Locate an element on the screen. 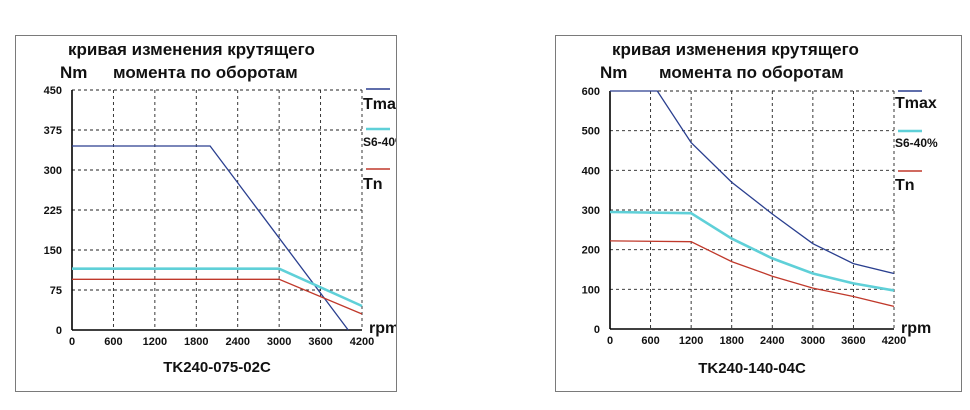 The image size is (970, 410). model-caption: TK240-075-02C is located at coordinates (217, 367).